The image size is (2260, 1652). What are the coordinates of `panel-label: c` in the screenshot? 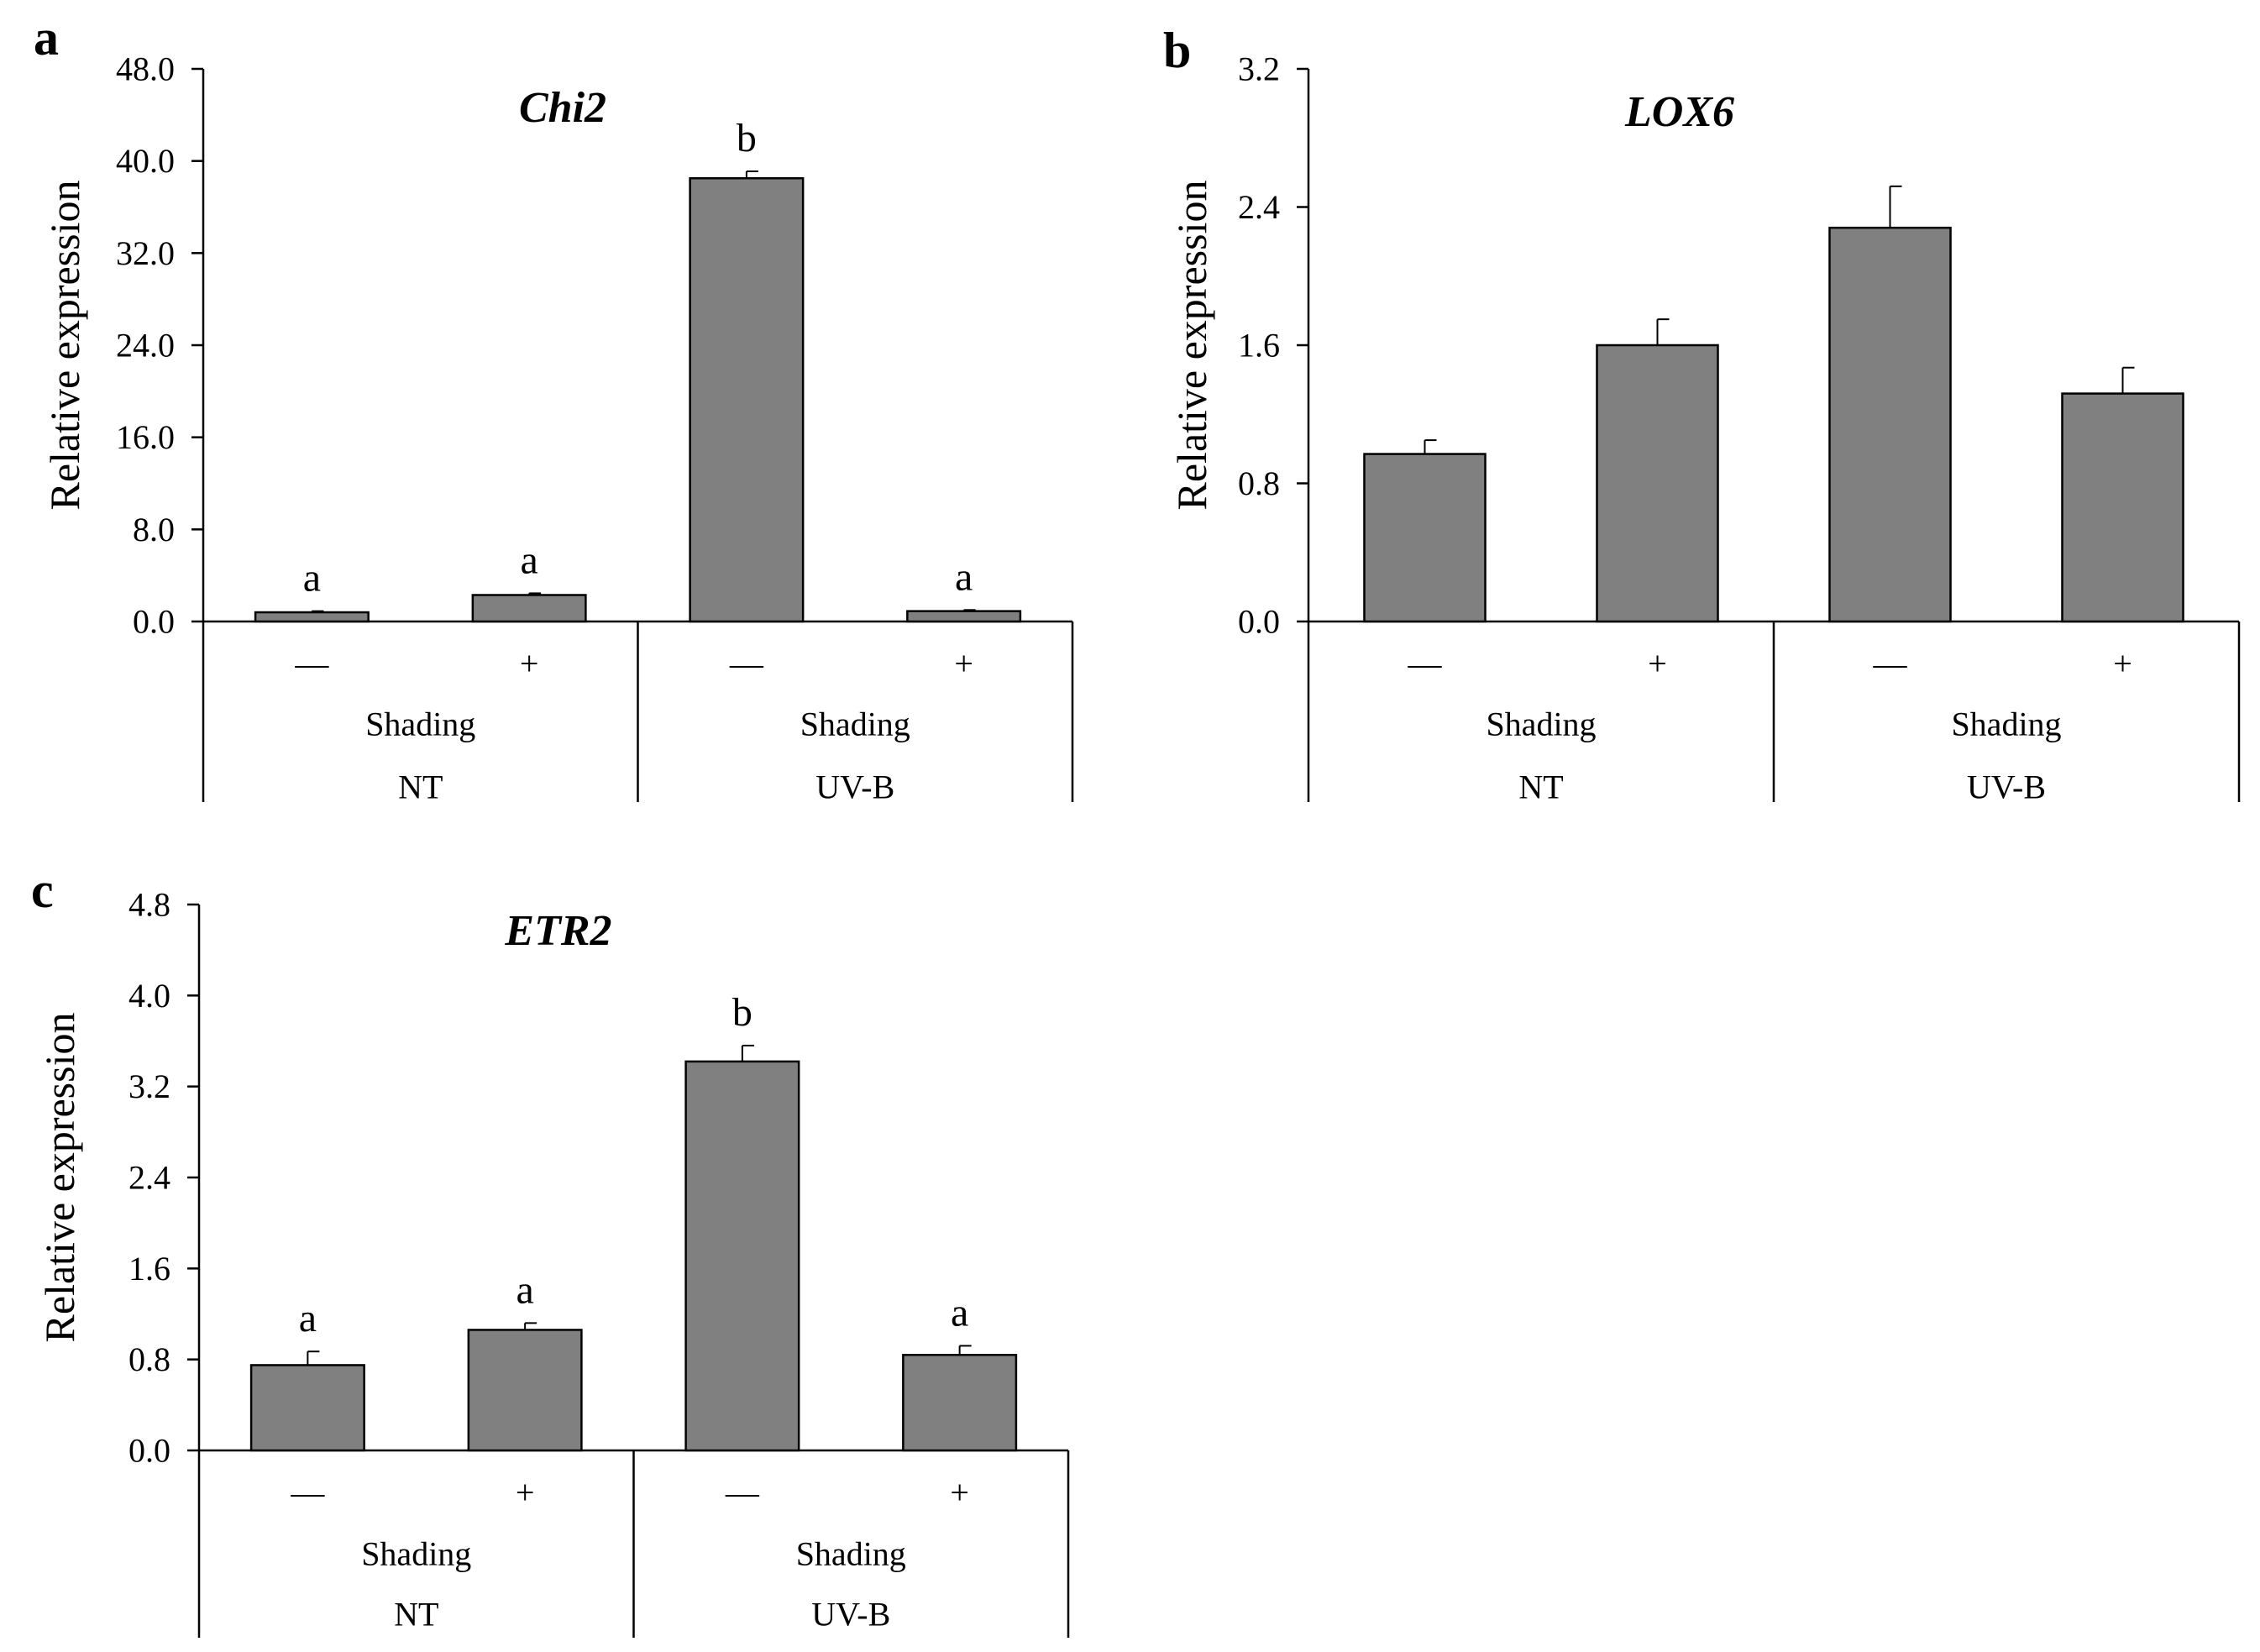 It's located at (42, 890).